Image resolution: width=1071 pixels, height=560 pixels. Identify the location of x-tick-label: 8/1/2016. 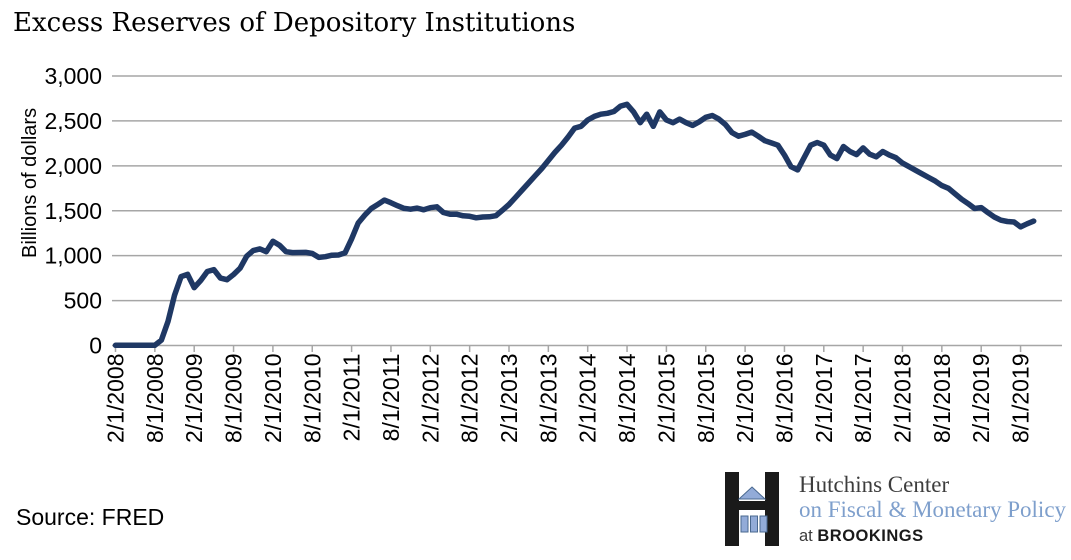
(784, 399).